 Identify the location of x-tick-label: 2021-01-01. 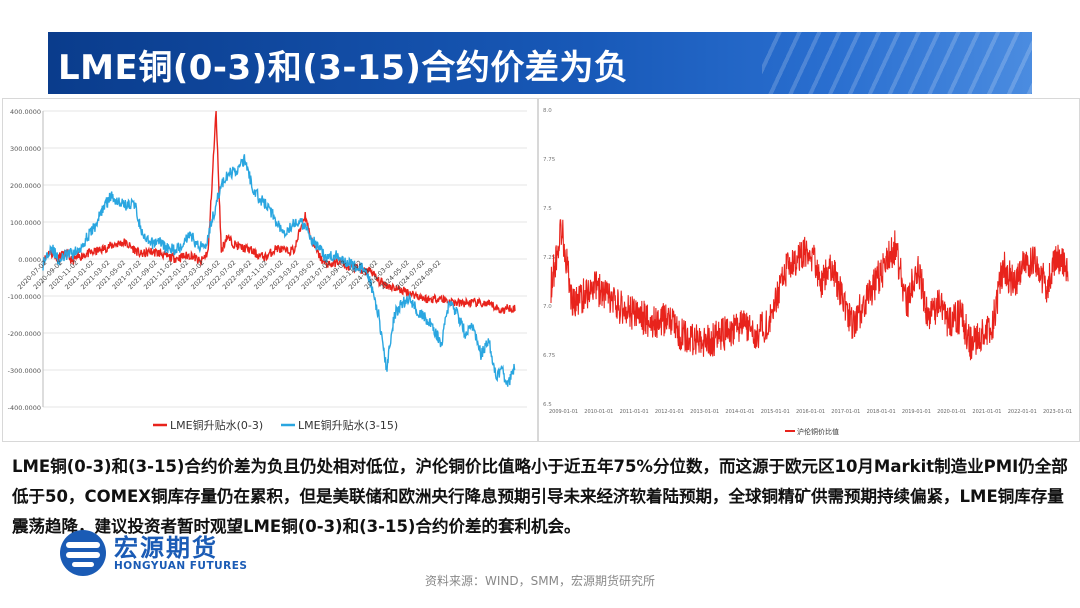
(986, 412).